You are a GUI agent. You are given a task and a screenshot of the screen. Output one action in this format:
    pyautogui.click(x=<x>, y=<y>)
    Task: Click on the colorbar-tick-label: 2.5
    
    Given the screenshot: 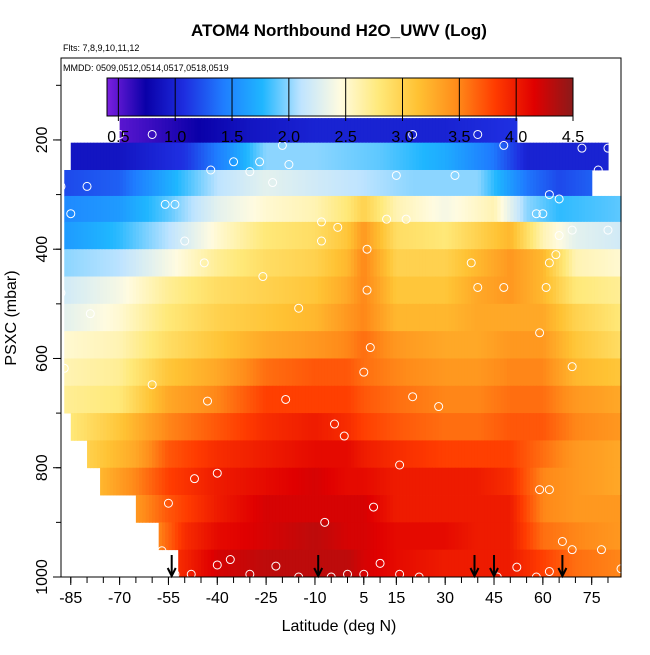 What is the action you would take?
    pyautogui.click(x=346, y=137)
    